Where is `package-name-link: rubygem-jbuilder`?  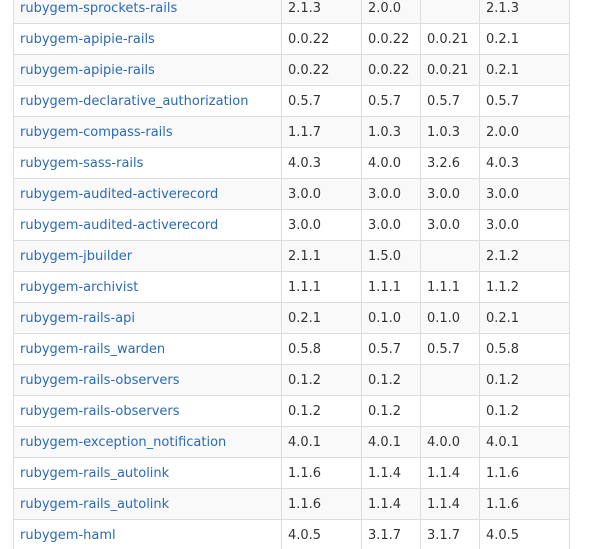
package-name-link: rubygem-jbuilder is located at coordinates (76, 256).